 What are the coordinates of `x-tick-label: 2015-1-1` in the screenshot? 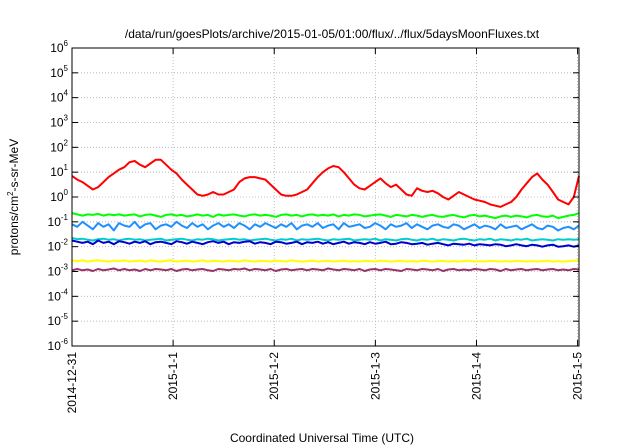 It's located at (173, 376).